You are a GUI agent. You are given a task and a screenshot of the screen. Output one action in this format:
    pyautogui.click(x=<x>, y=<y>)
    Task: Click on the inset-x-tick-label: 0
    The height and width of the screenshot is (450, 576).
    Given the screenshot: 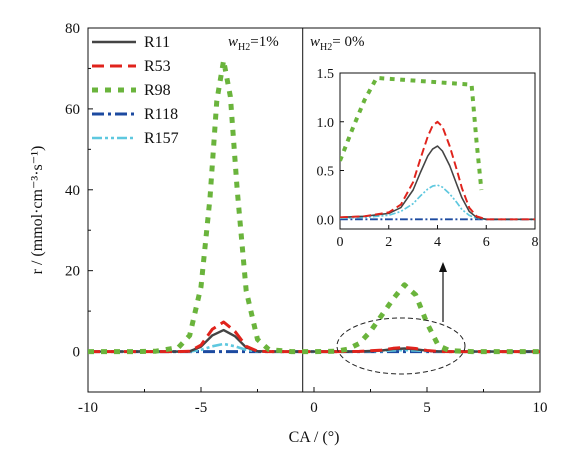 What is the action you would take?
    pyautogui.click(x=340, y=242)
    